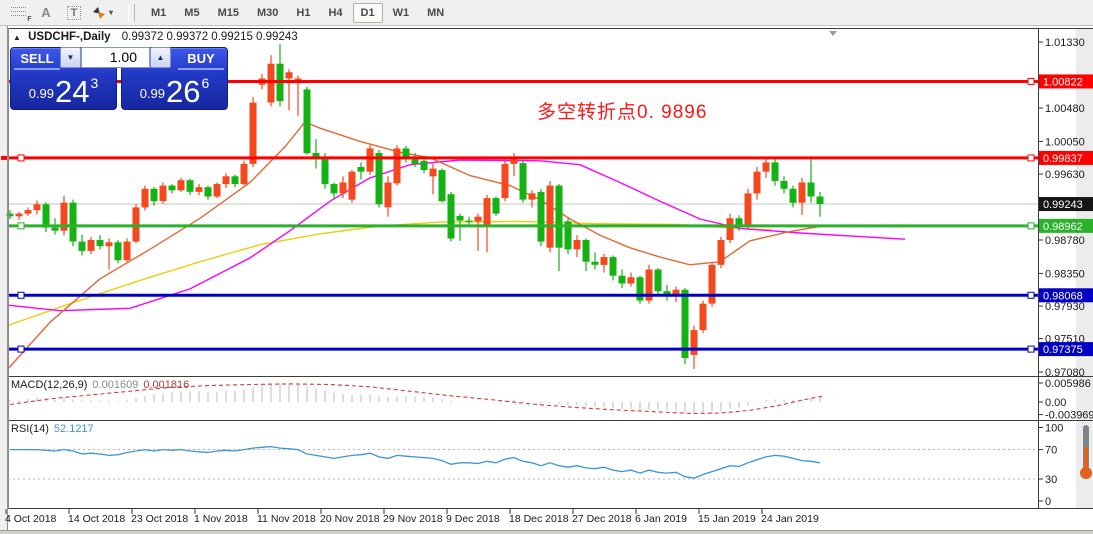  Describe the element at coordinates (1063, 205) in the screenshot. I see `svg-text: 0.99243` at that location.